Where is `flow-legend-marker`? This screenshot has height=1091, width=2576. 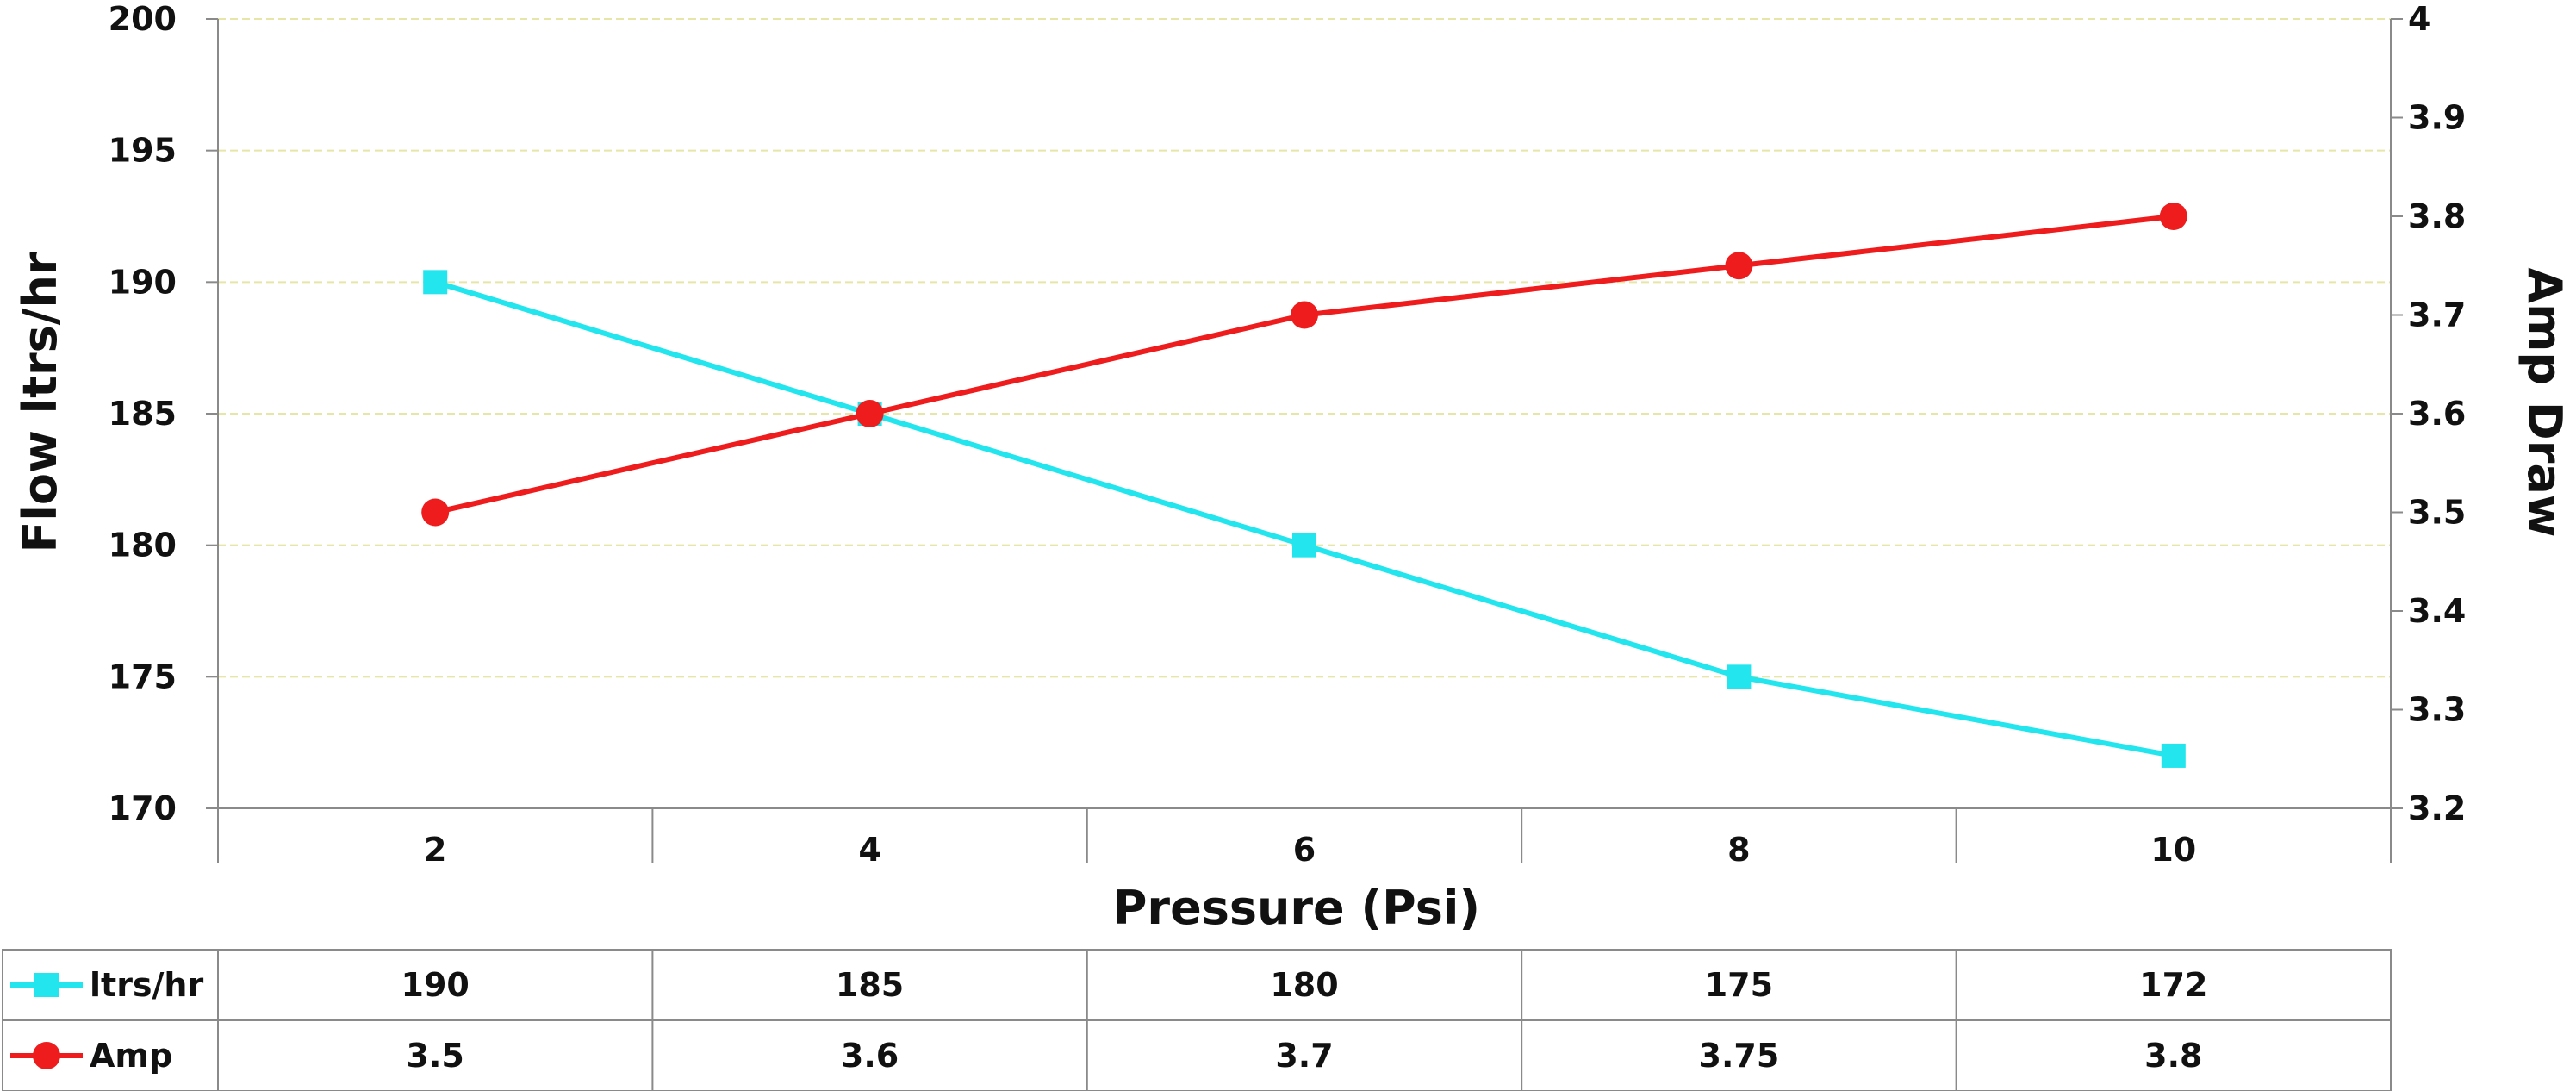
flow-legend-marker is located at coordinates (47, 985).